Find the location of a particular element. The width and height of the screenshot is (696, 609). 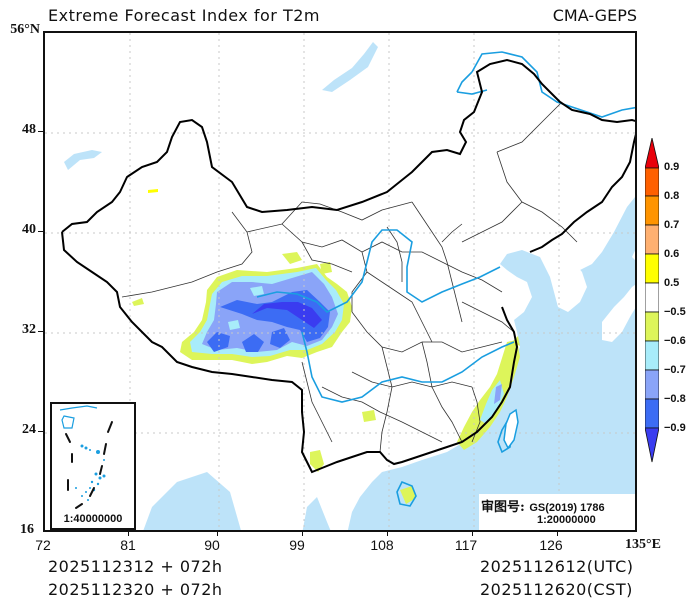

colorbar-label-0.9: 0.9 is located at coordinates (672, 167).